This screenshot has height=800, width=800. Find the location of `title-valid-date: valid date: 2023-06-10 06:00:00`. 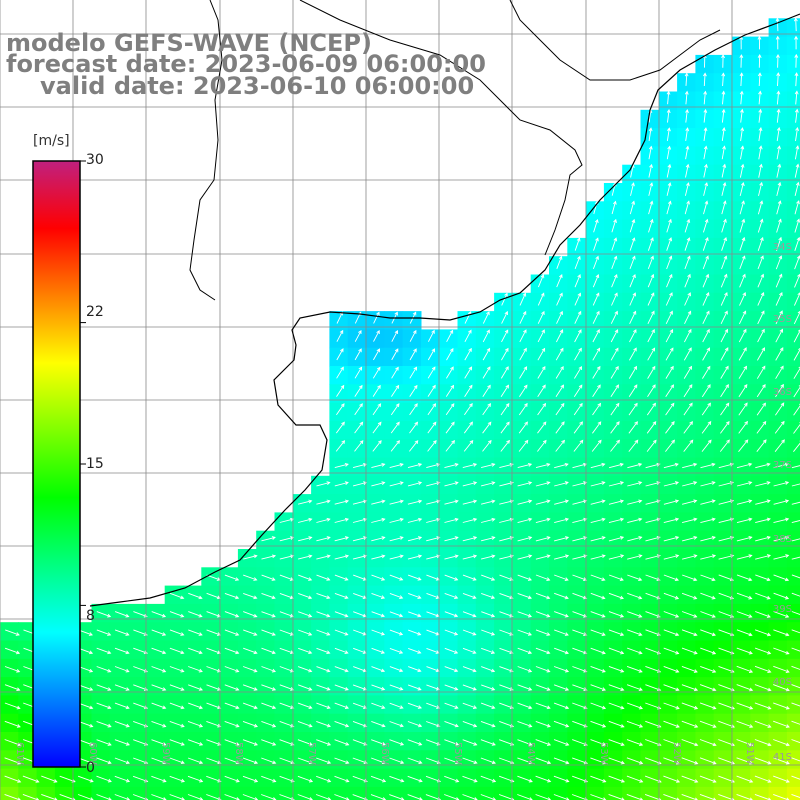

title-valid-date: valid date: 2023-06-10 06:00:00 is located at coordinates (257, 86).